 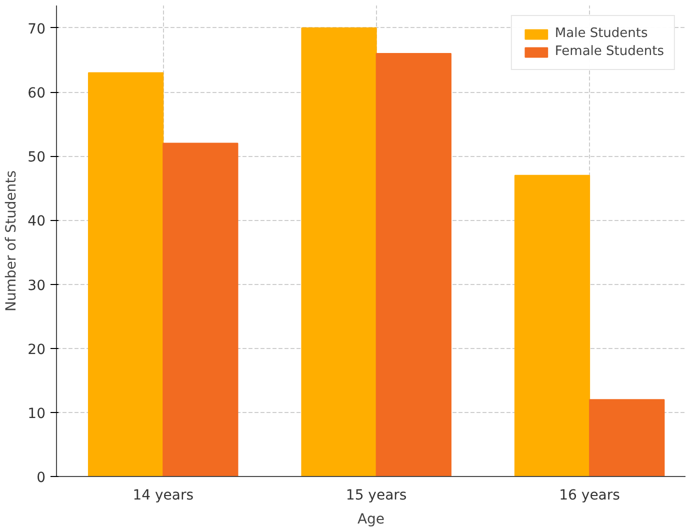 I want to click on legend-label: Male Students, so click(x=601, y=33).